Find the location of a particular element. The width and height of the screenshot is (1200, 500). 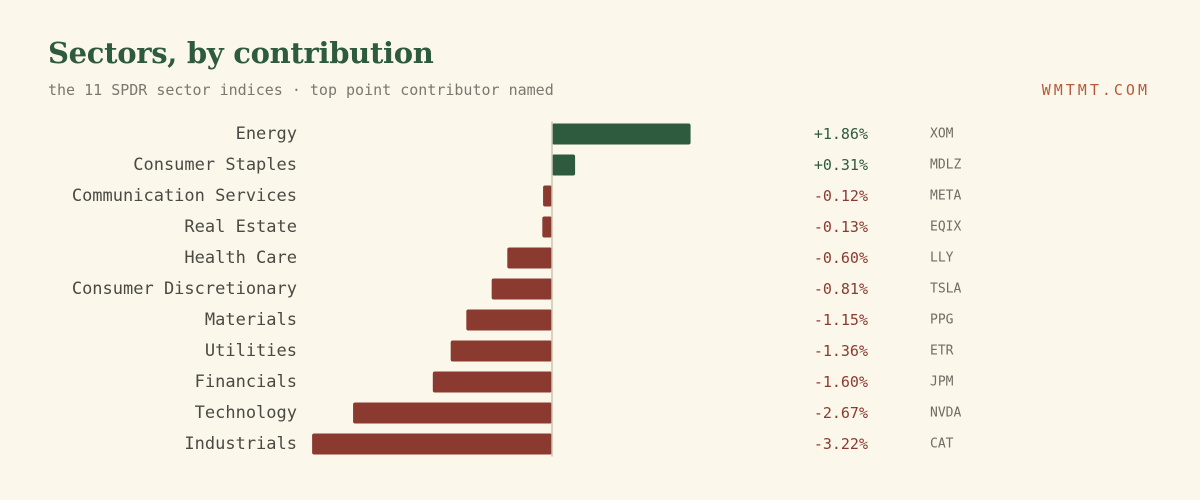

category-label: Energy is located at coordinates (266, 134).